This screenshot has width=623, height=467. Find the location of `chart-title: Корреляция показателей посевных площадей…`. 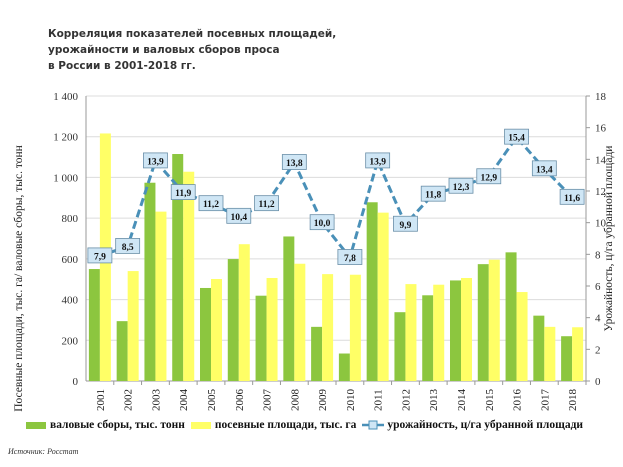

chart-title: Корреляция показателей посевных площадей… is located at coordinates (192, 50).